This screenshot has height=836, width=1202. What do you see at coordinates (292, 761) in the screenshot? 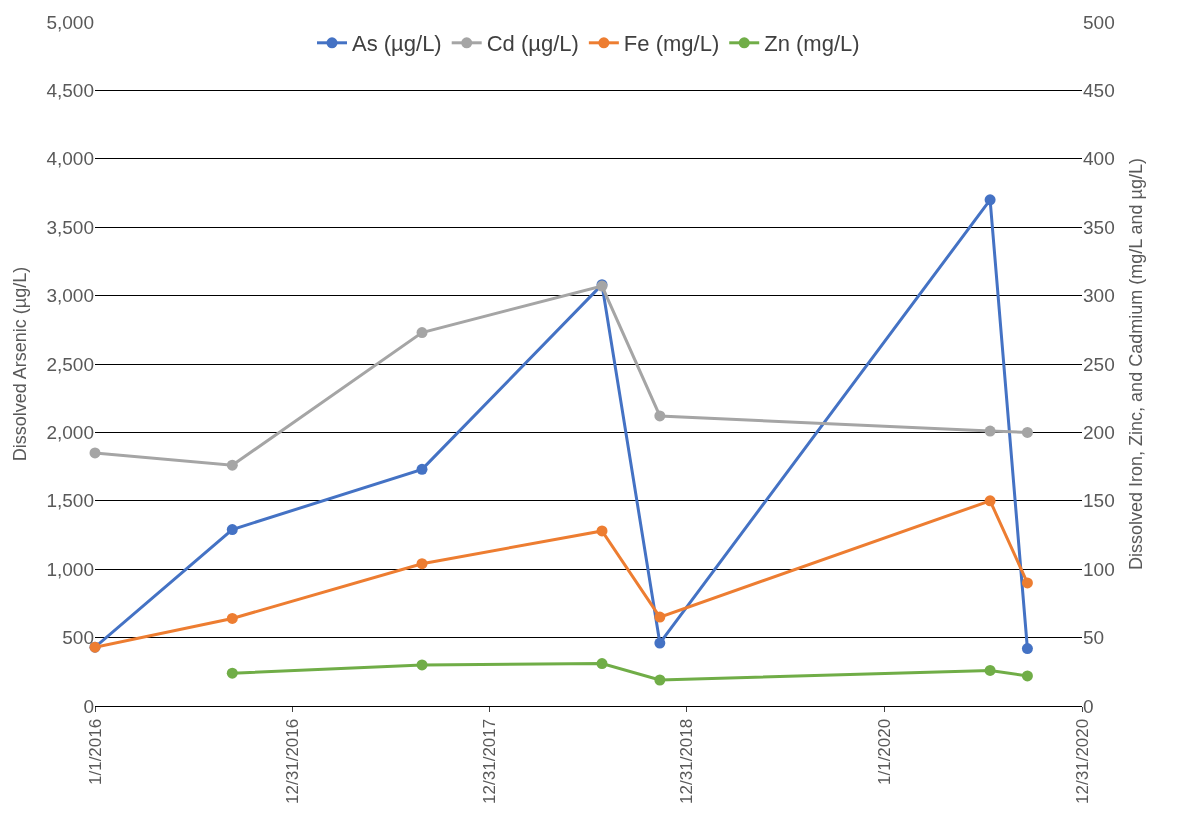
I see `x-tick-label: 12/31/2016` at bounding box center [292, 761].